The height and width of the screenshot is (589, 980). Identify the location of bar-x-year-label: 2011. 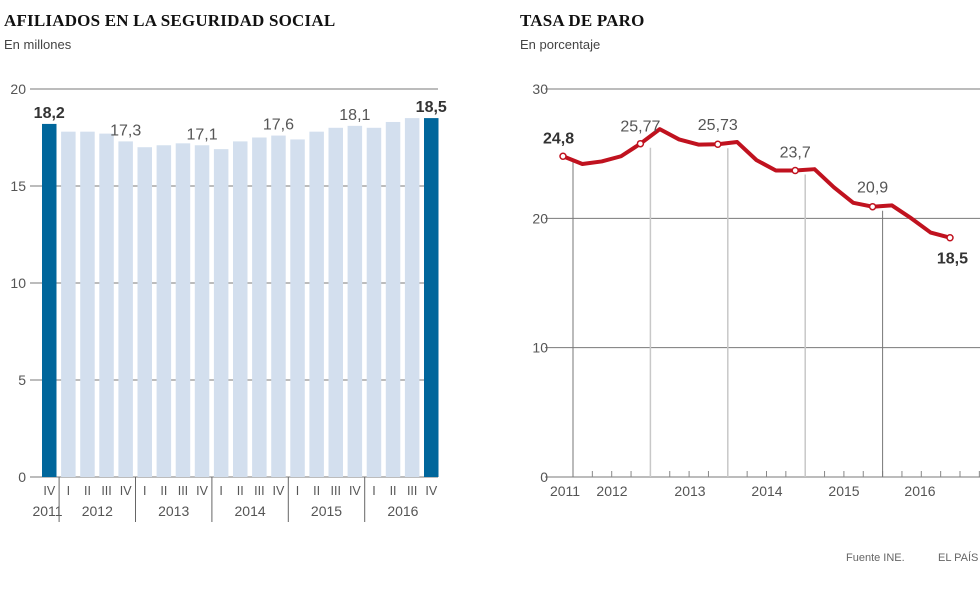
(47, 511).